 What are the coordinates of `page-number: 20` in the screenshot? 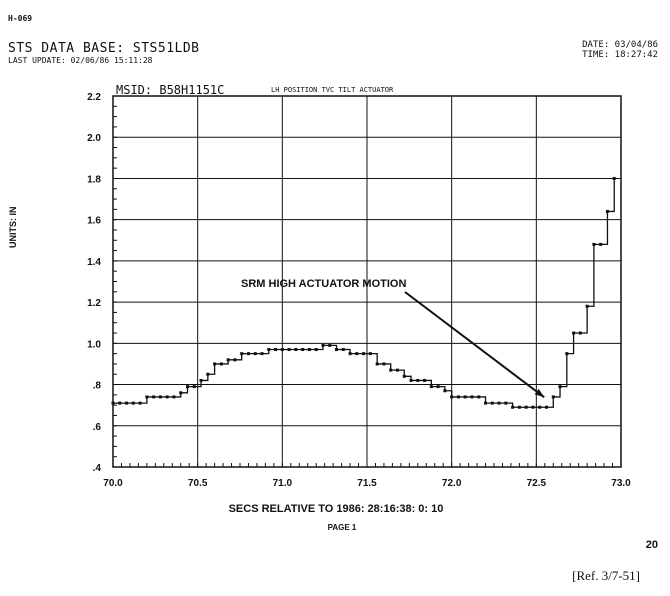 It's located at (651, 545).